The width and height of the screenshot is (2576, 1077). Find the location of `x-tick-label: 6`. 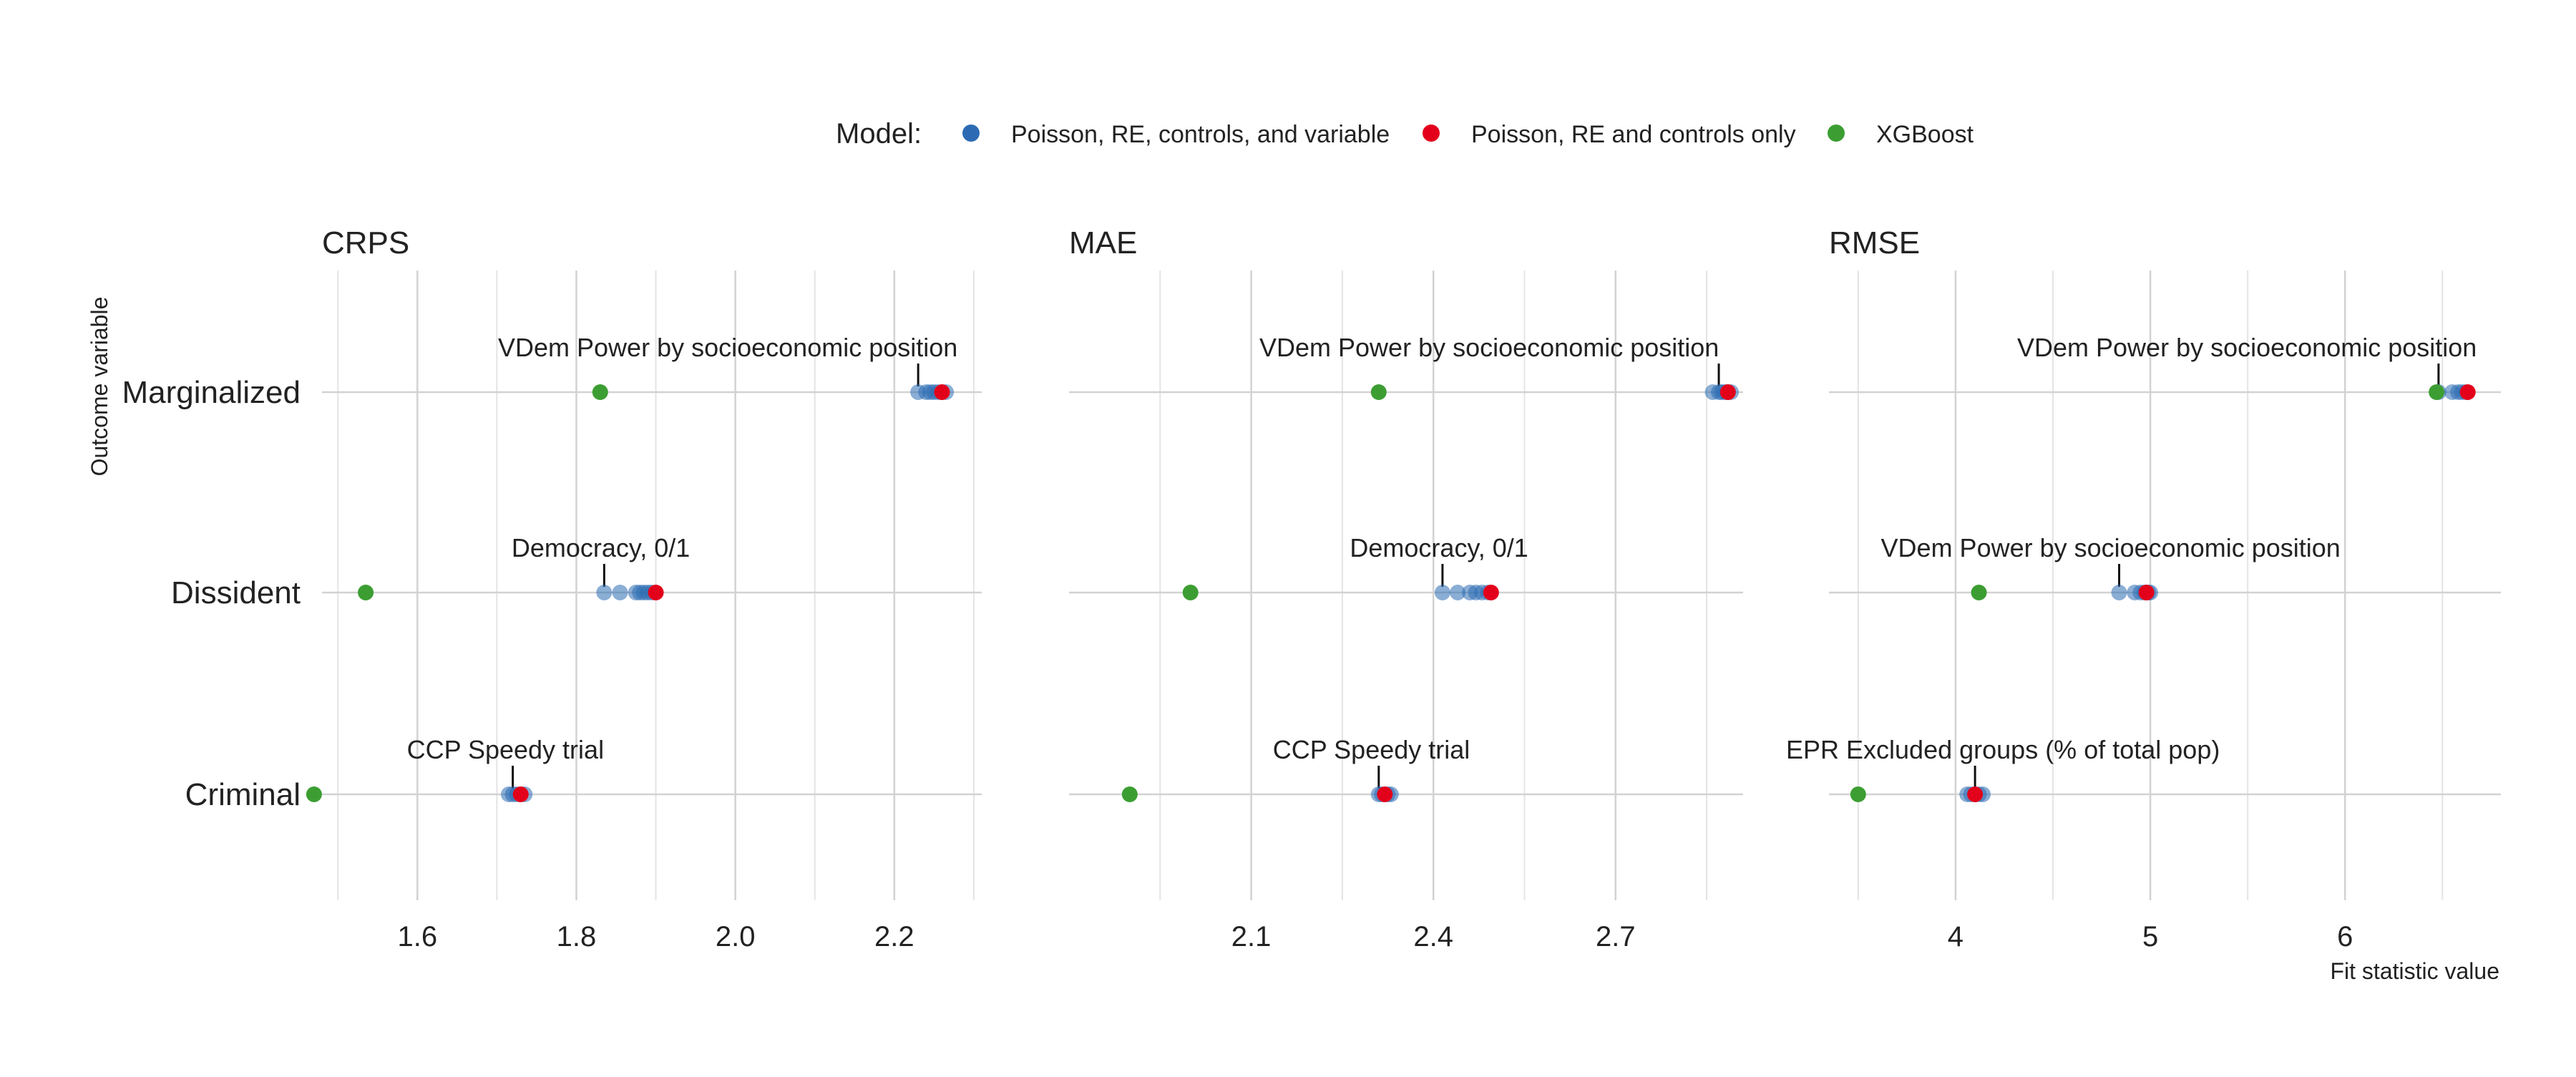

x-tick-label: 6 is located at coordinates (2345, 936).